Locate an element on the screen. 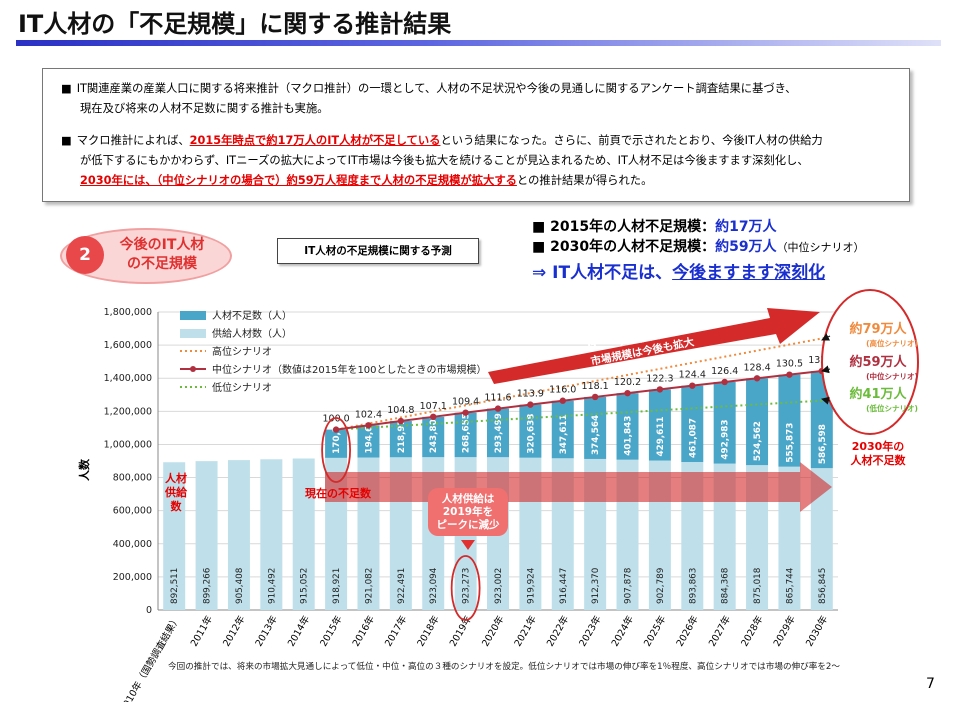 The height and width of the screenshot is (702, 957). x-tick-label: 2018年 is located at coordinates (428, 631).